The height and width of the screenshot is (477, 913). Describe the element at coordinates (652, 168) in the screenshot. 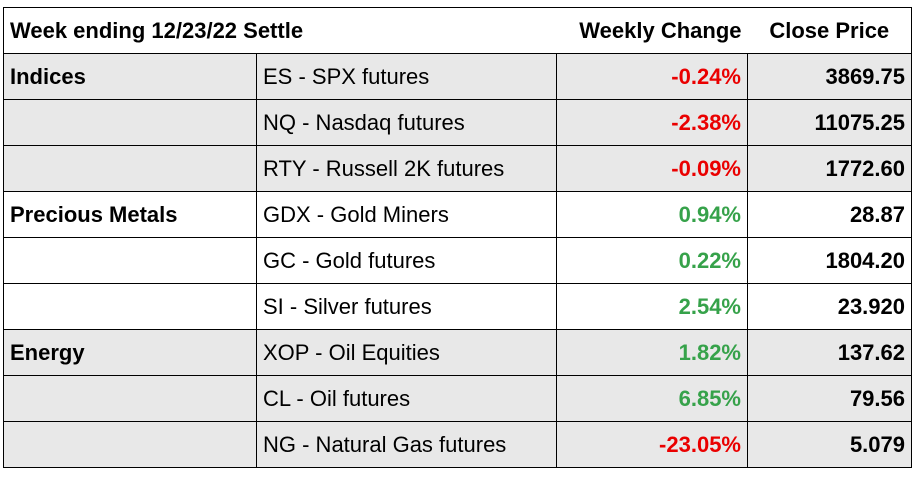

I see `weekly-change-value: -0.09%` at that location.